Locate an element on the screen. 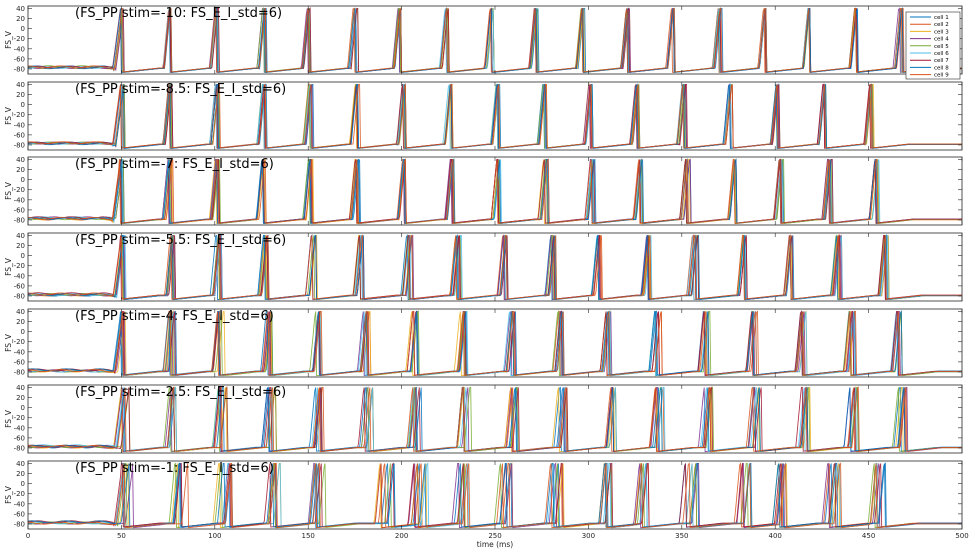  legend-entry: cell 4 is located at coordinates (941, 40).